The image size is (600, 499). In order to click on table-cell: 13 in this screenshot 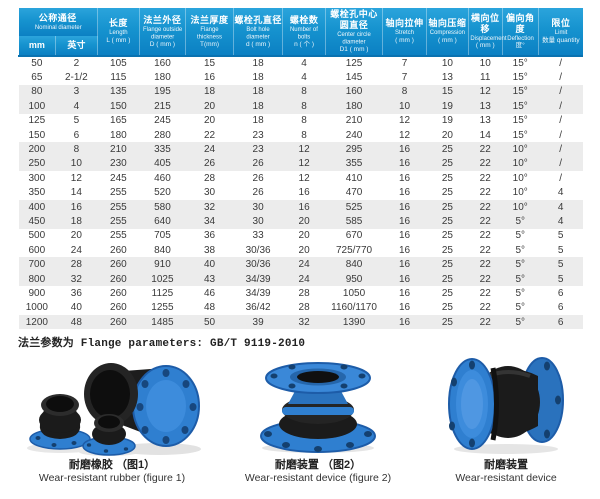, I will do `click(485, 106)`.